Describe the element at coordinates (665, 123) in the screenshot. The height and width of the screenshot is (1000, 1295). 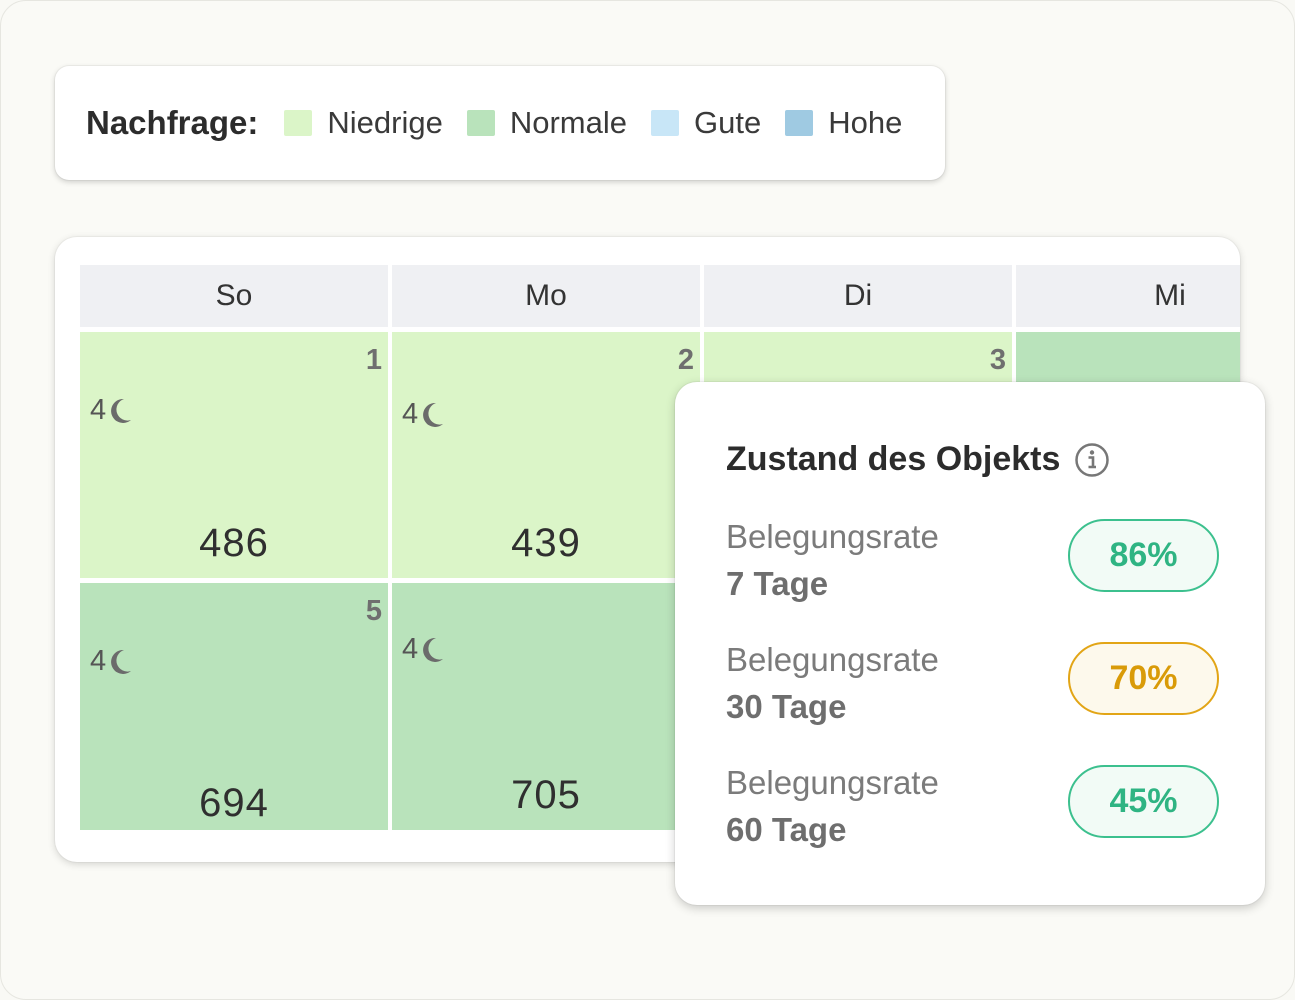
I see `legend-swatch-good` at that location.